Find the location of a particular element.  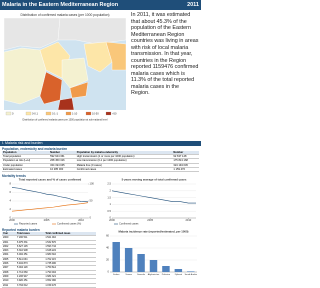

cell: 1 652 090 is located at coordinates (70, 281).